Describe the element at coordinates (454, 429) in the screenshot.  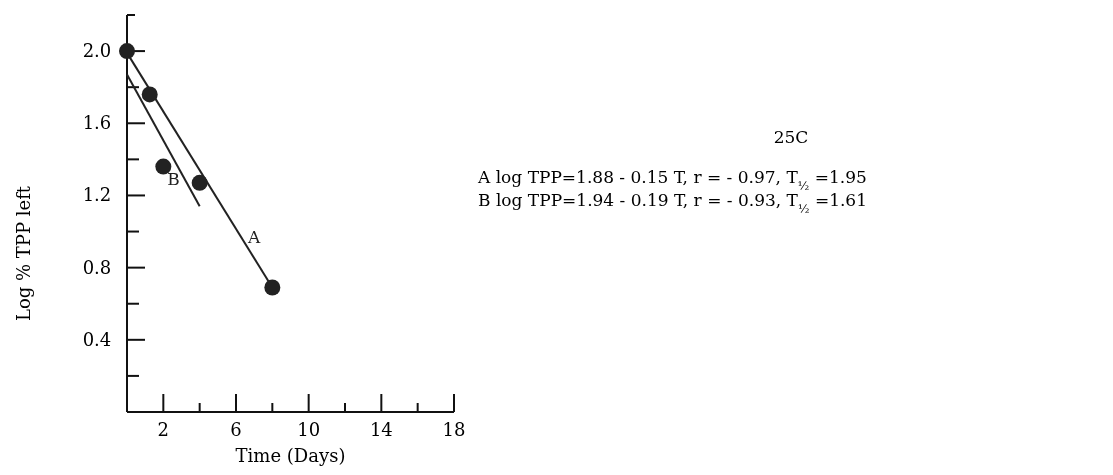
I see `x-tick-label: 18` at that location.